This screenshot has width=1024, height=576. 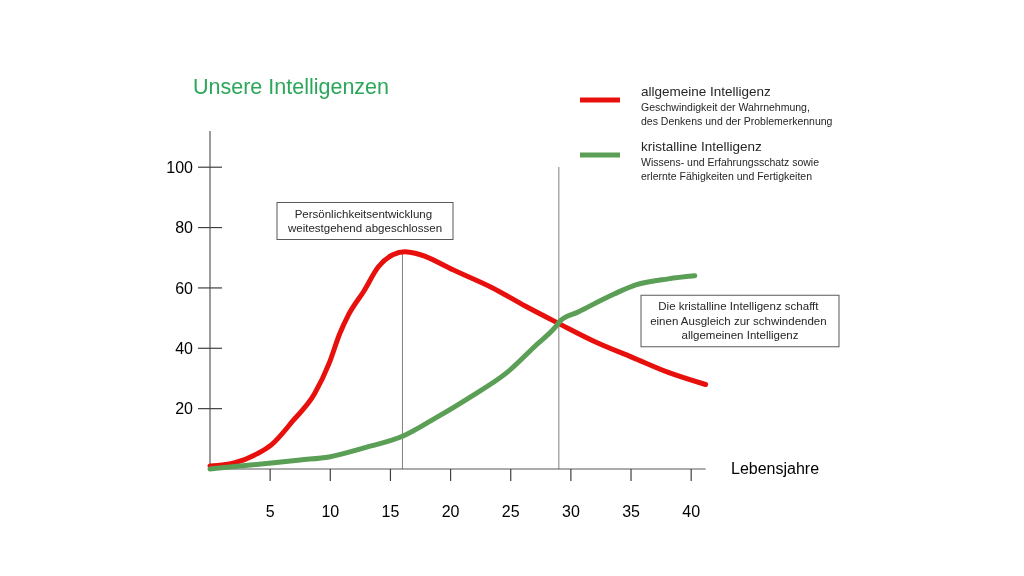 What do you see at coordinates (270, 511) in the screenshot?
I see `x-tick-label: 5` at bounding box center [270, 511].